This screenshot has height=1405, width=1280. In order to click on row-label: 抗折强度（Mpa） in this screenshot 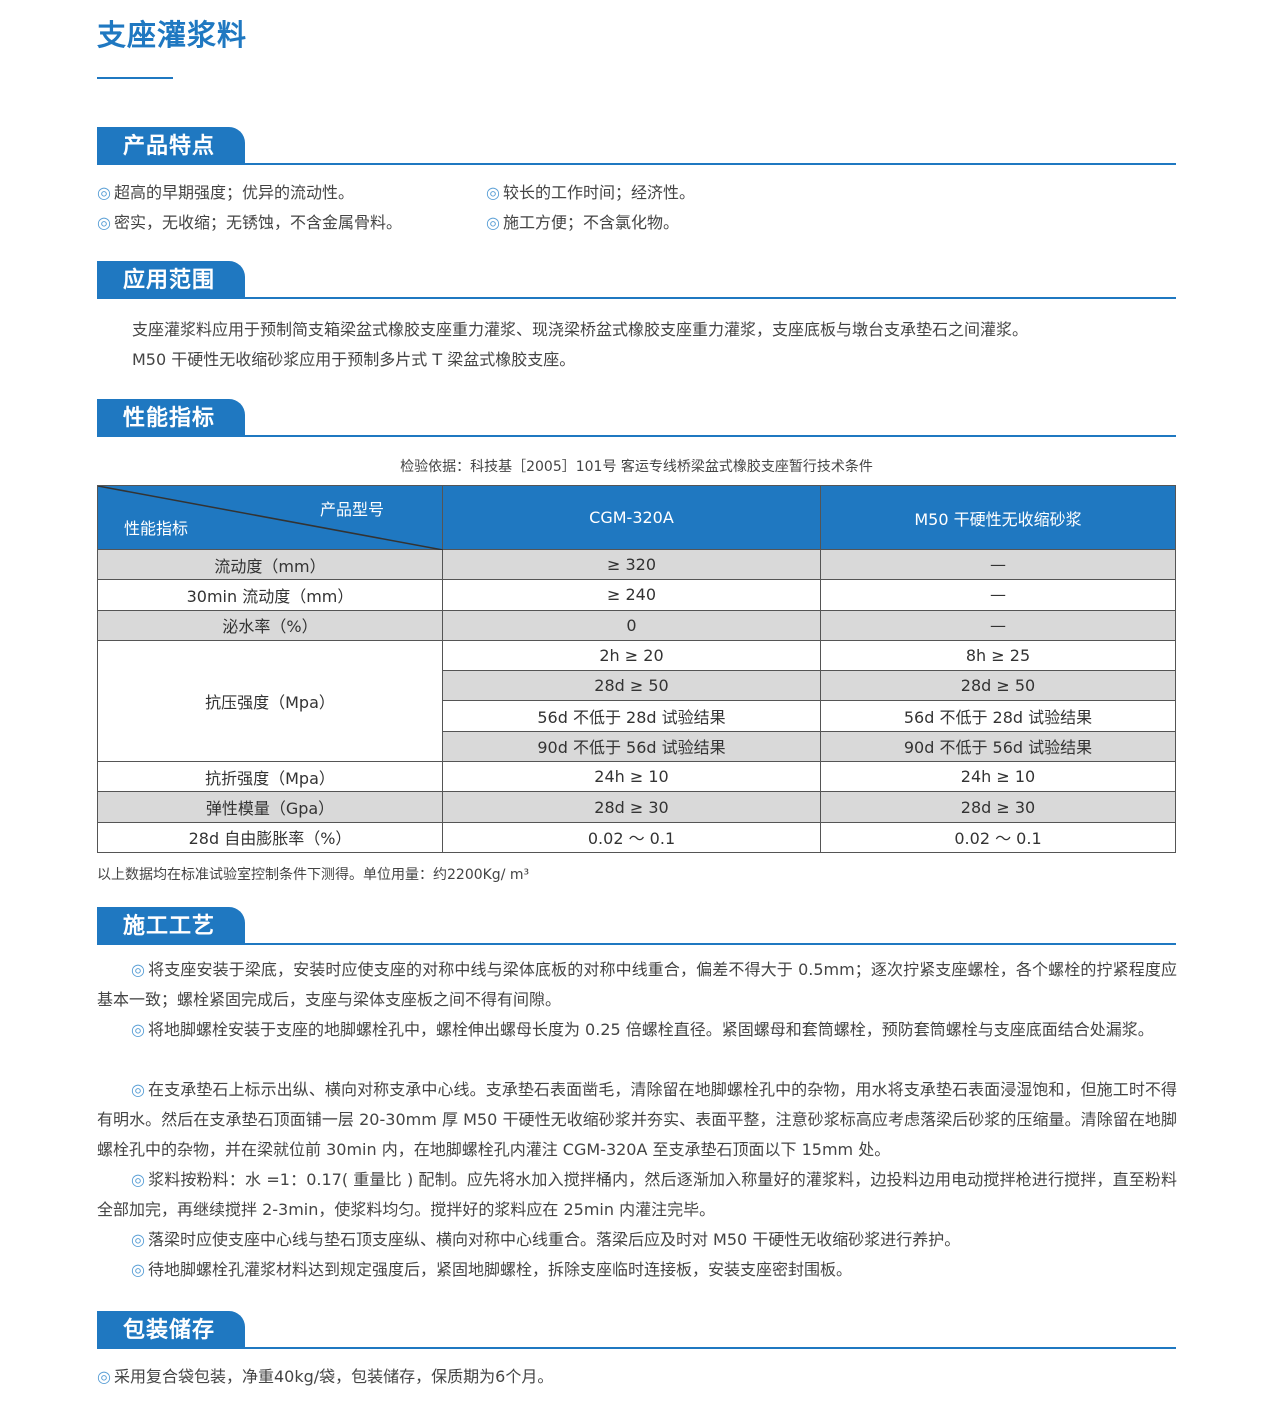, I will do `click(270, 777)`.